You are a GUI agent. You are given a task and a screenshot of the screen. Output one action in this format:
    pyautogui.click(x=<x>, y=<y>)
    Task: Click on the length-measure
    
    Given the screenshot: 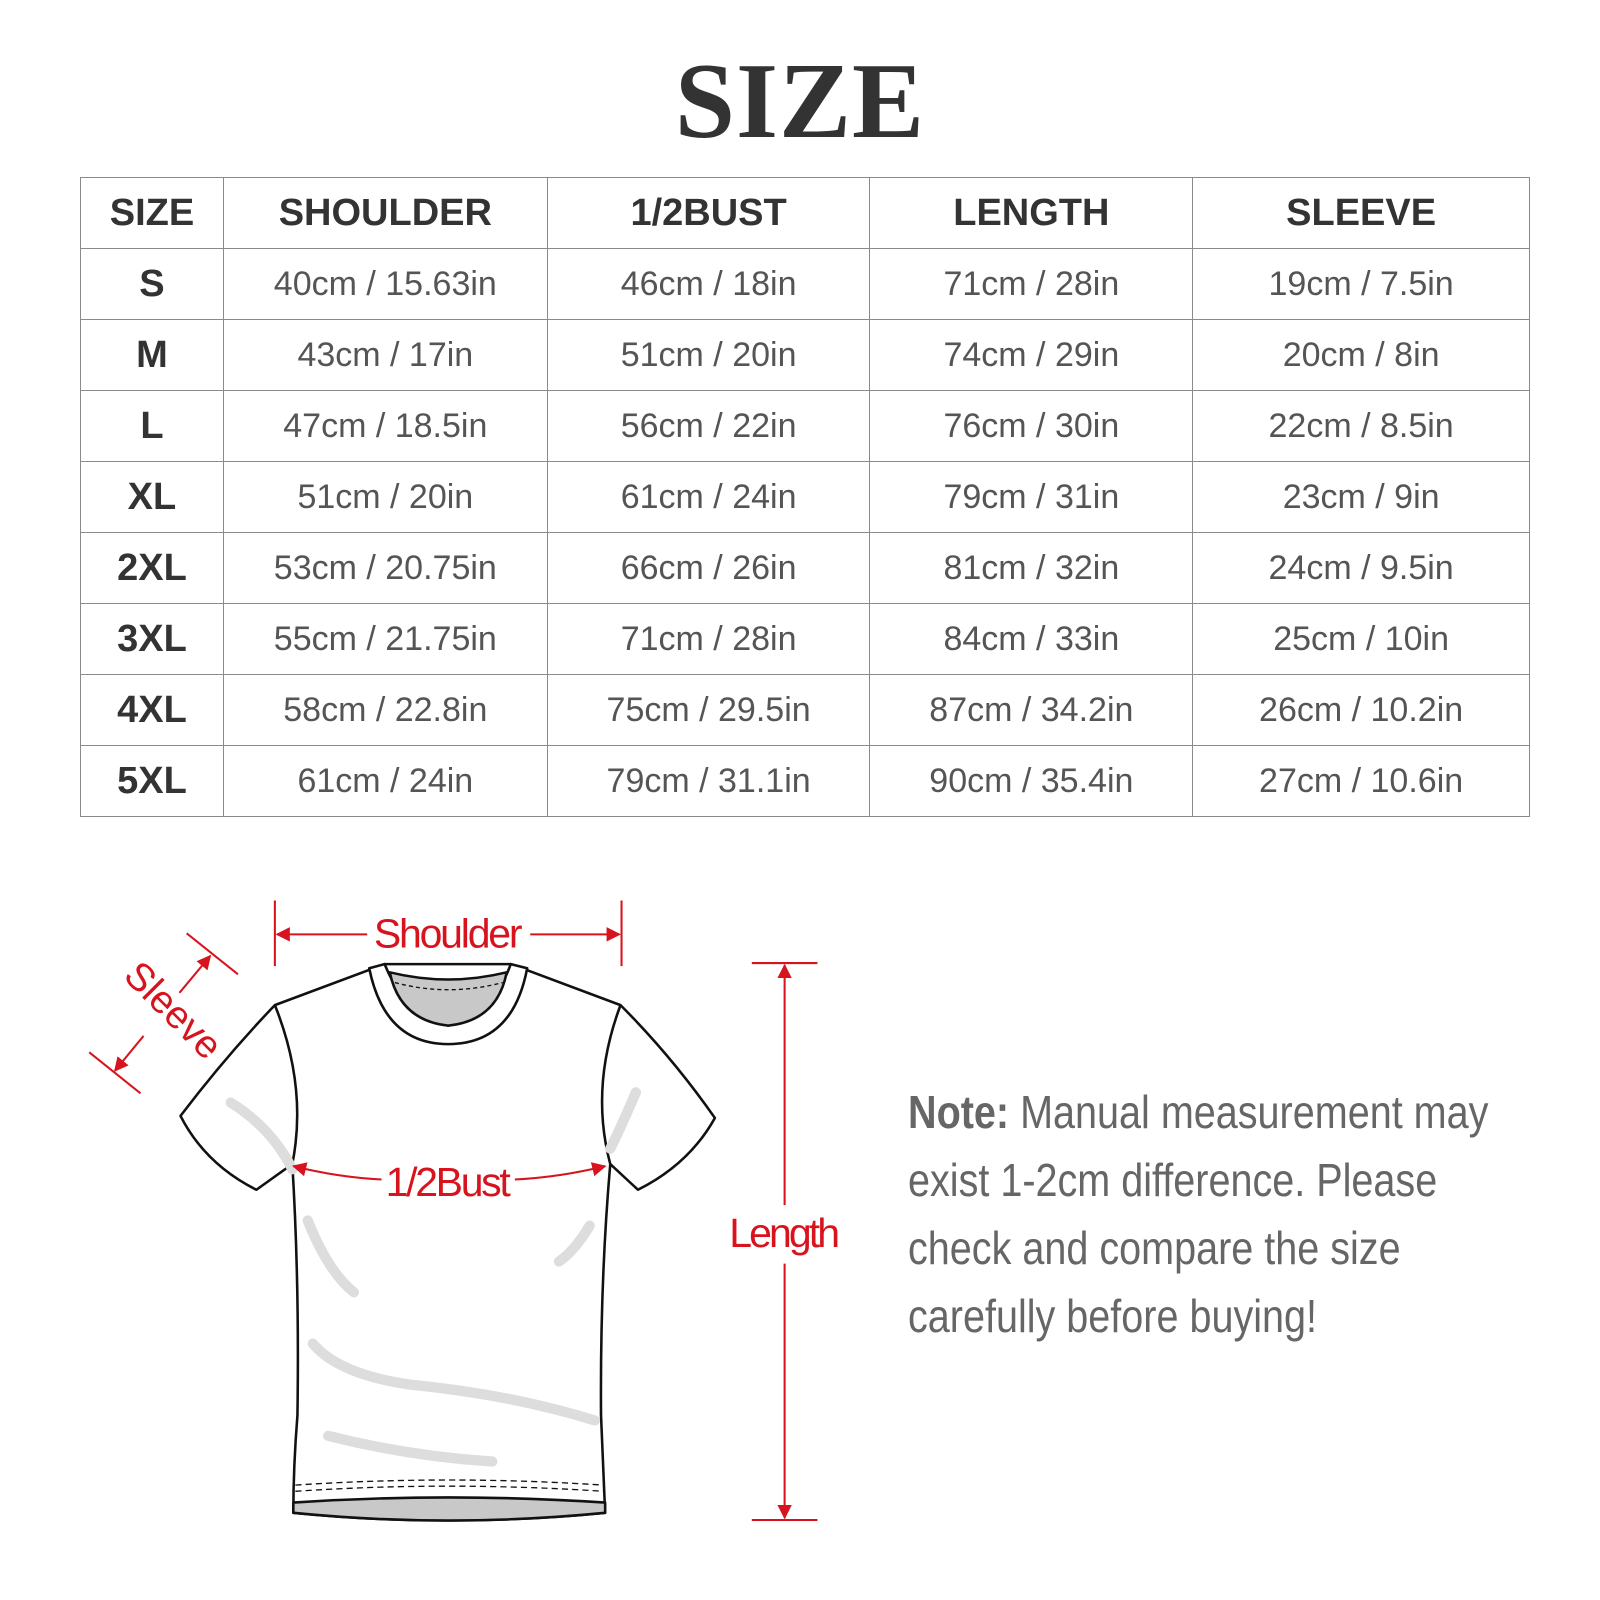 What is the action you would take?
    pyautogui.click(x=784, y=1242)
    